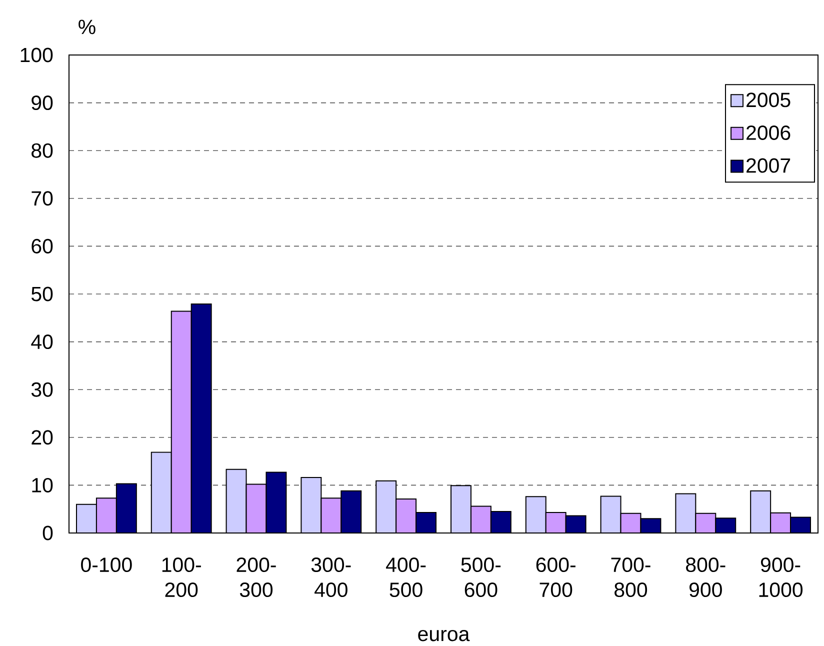 The height and width of the screenshot is (646, 824). I want to click on y-tick-label: 0, so click(47, 533).